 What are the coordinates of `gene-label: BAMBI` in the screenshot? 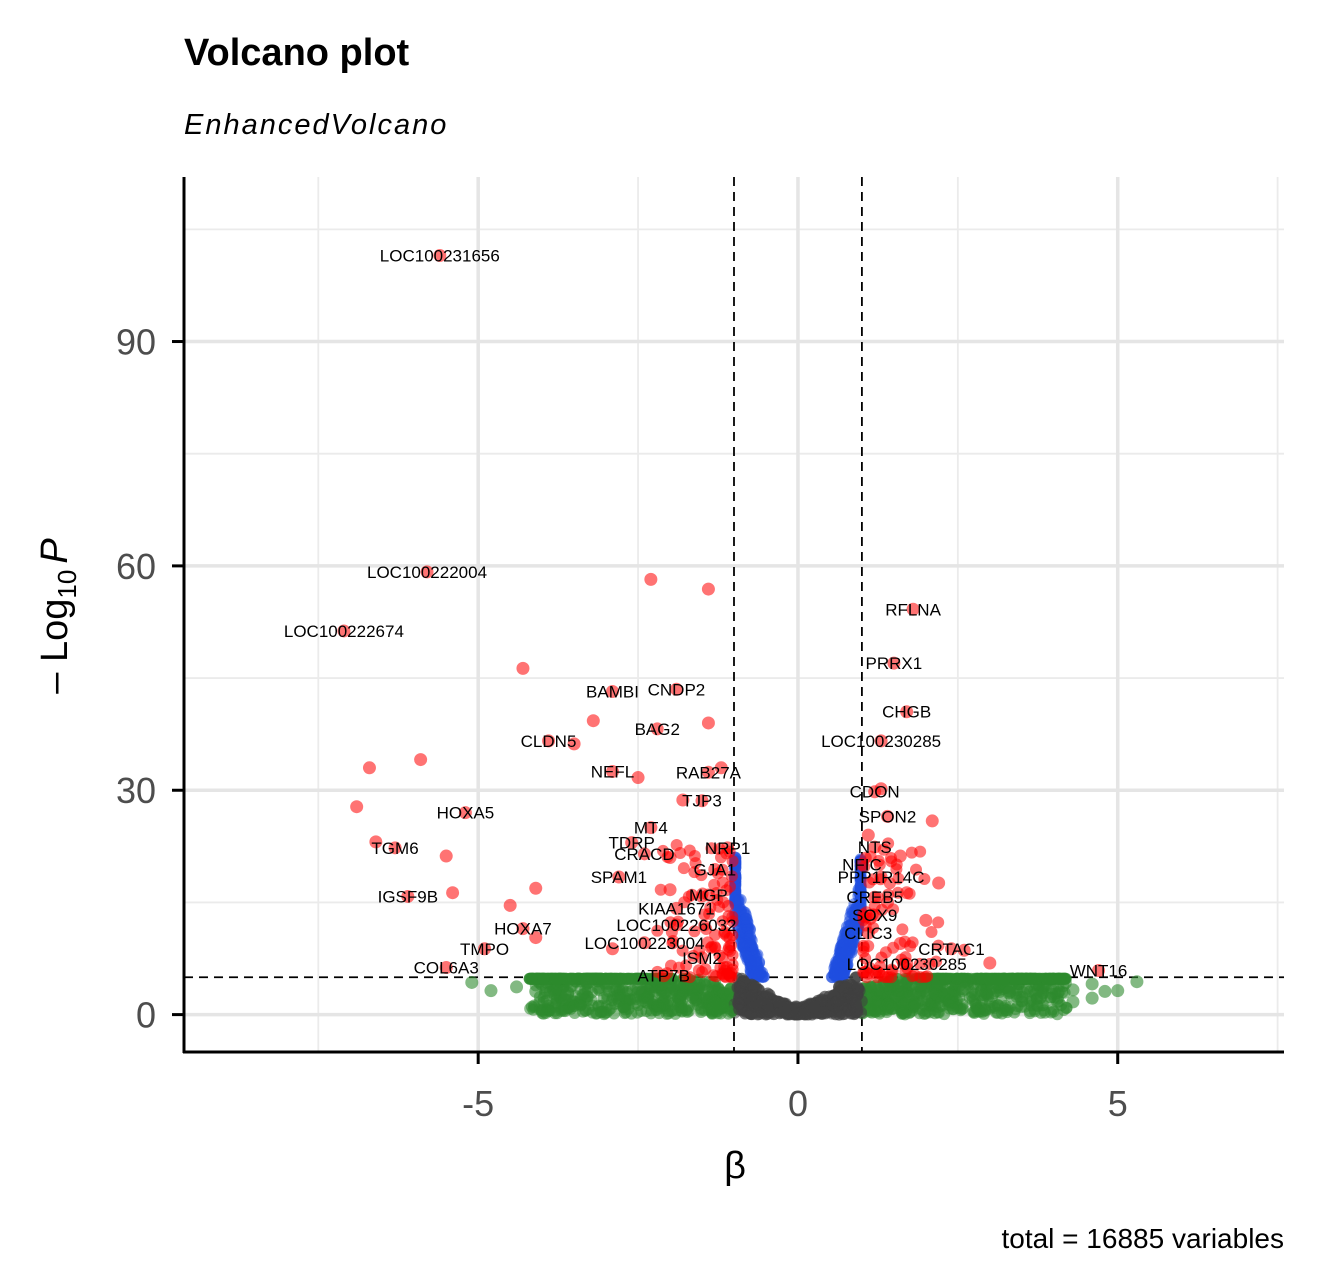 It's located at (612, 692).